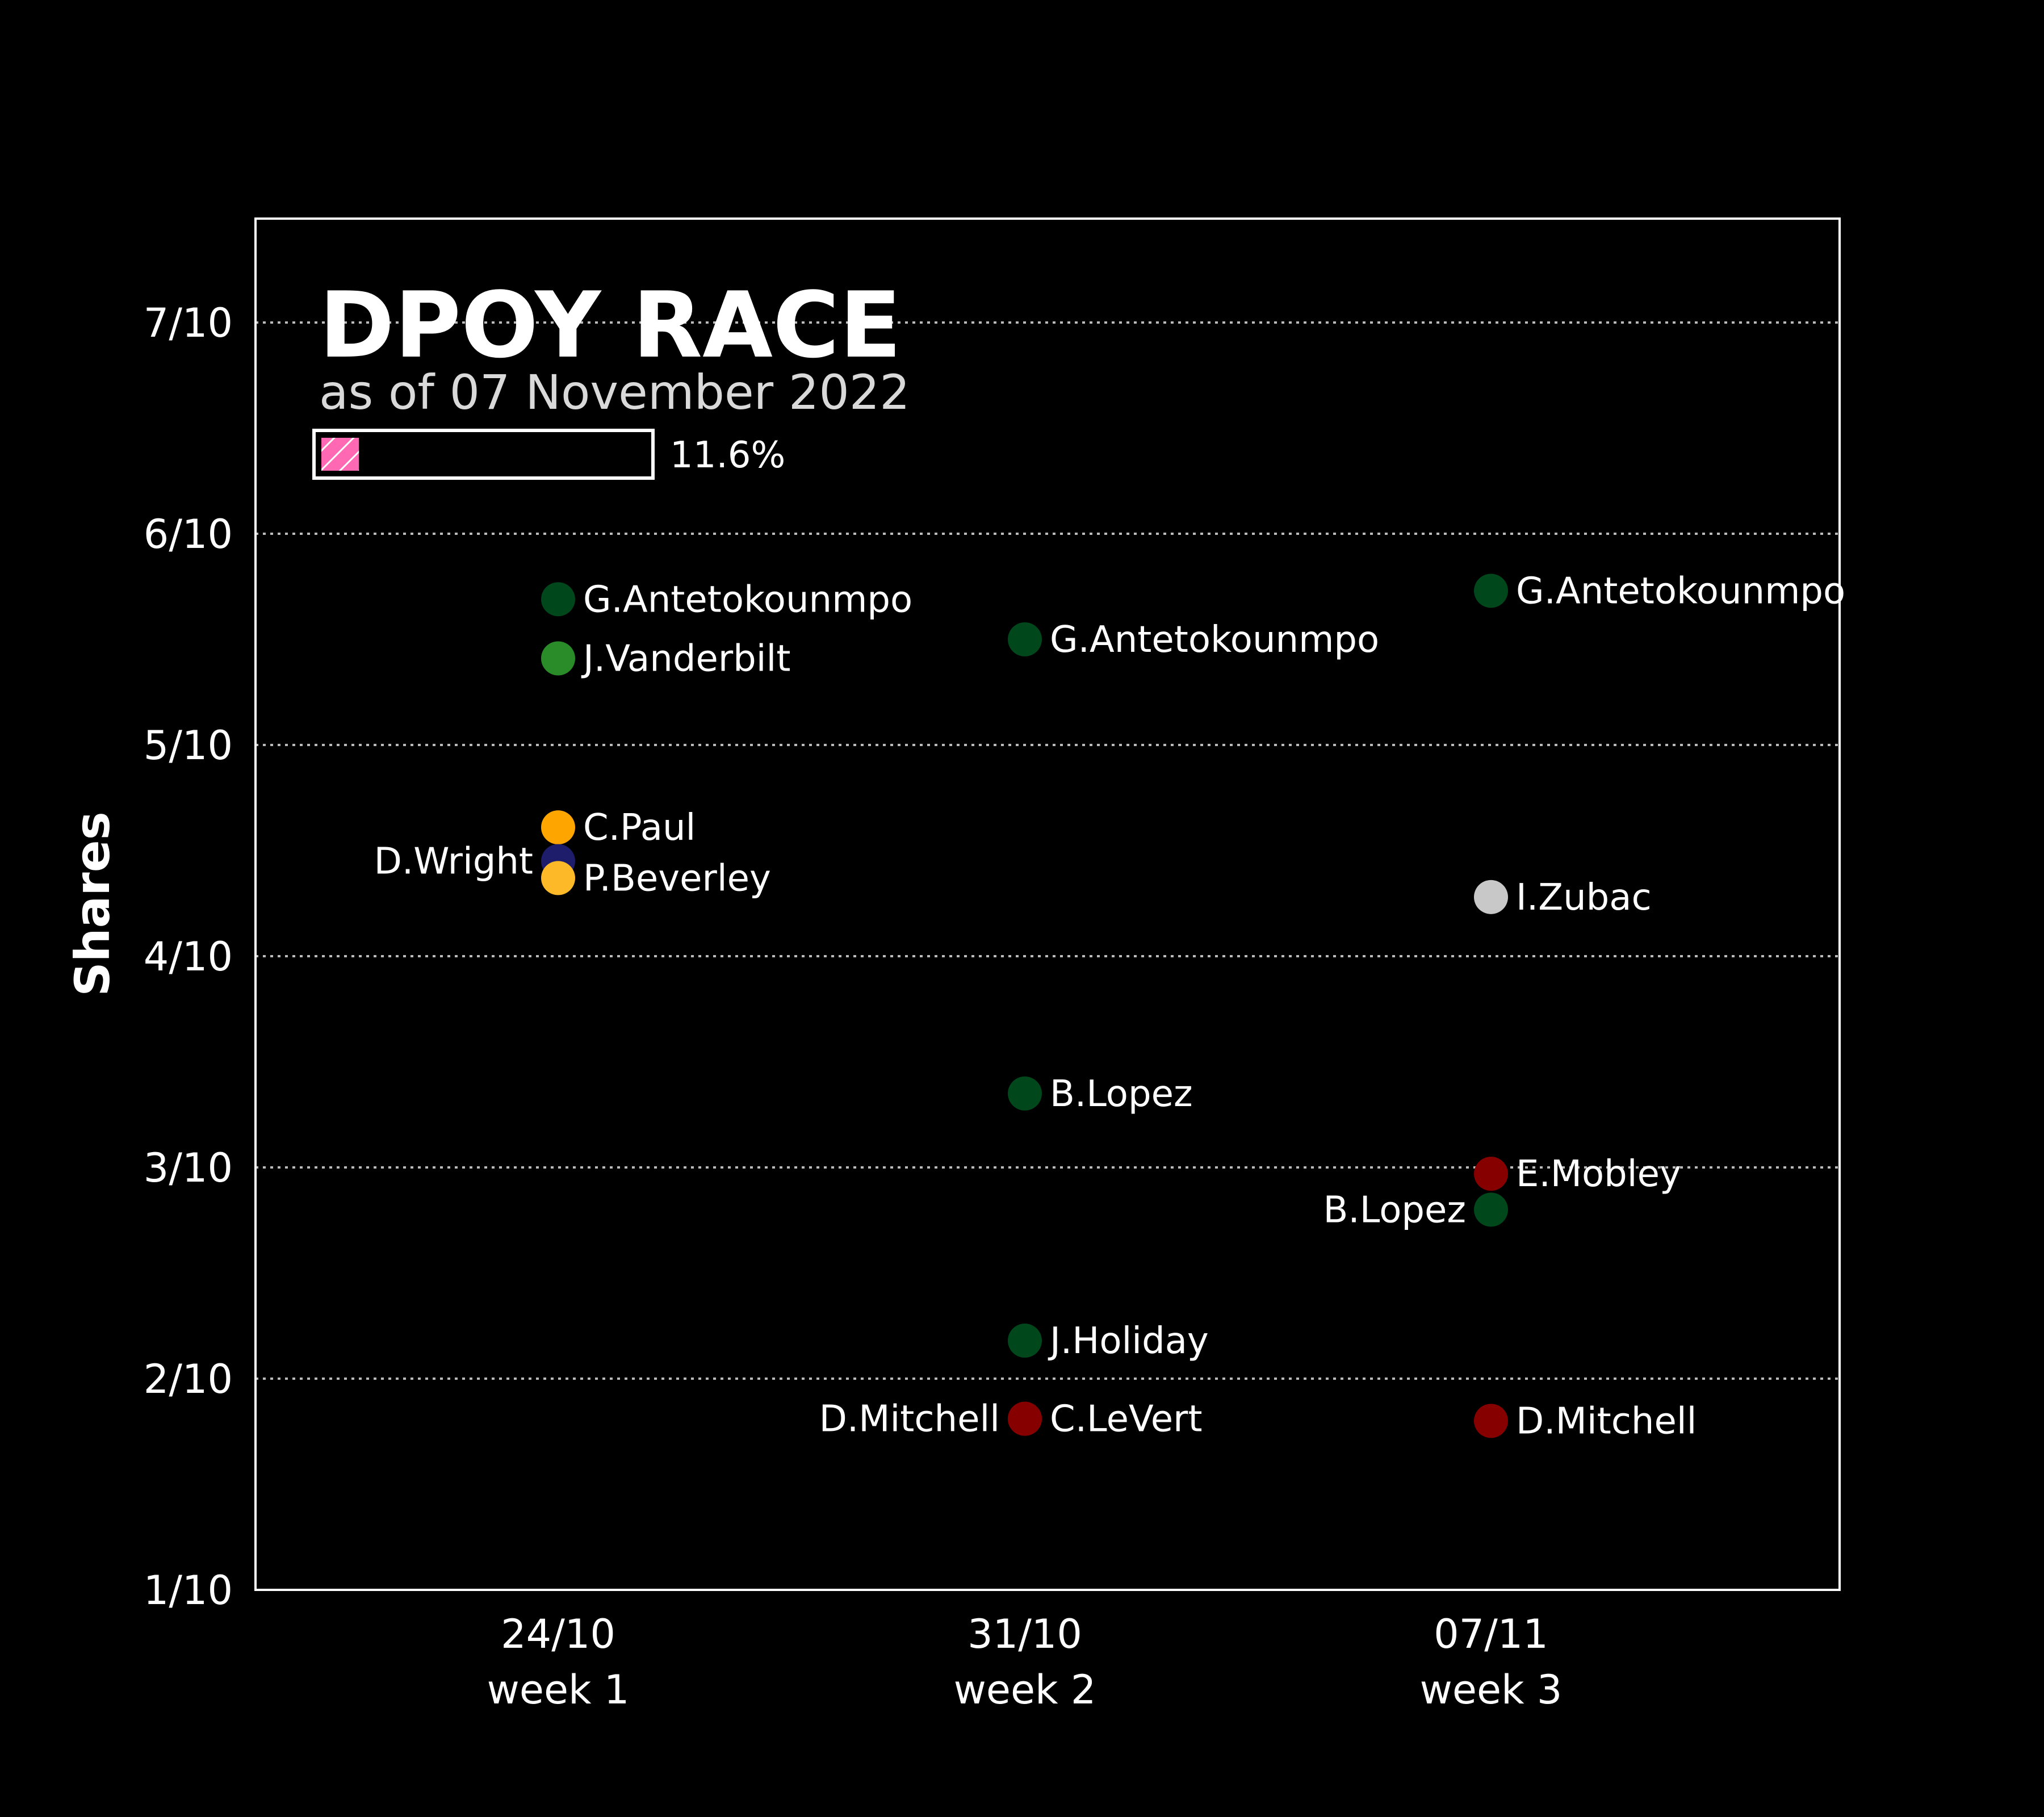 Image resolution: width=2044 pixels, height=1817 pixels. What do you see at coordinates (189, 745) in the screenshot?
I see `y-tick-label: 5/10` at bounding box center [189, 745].